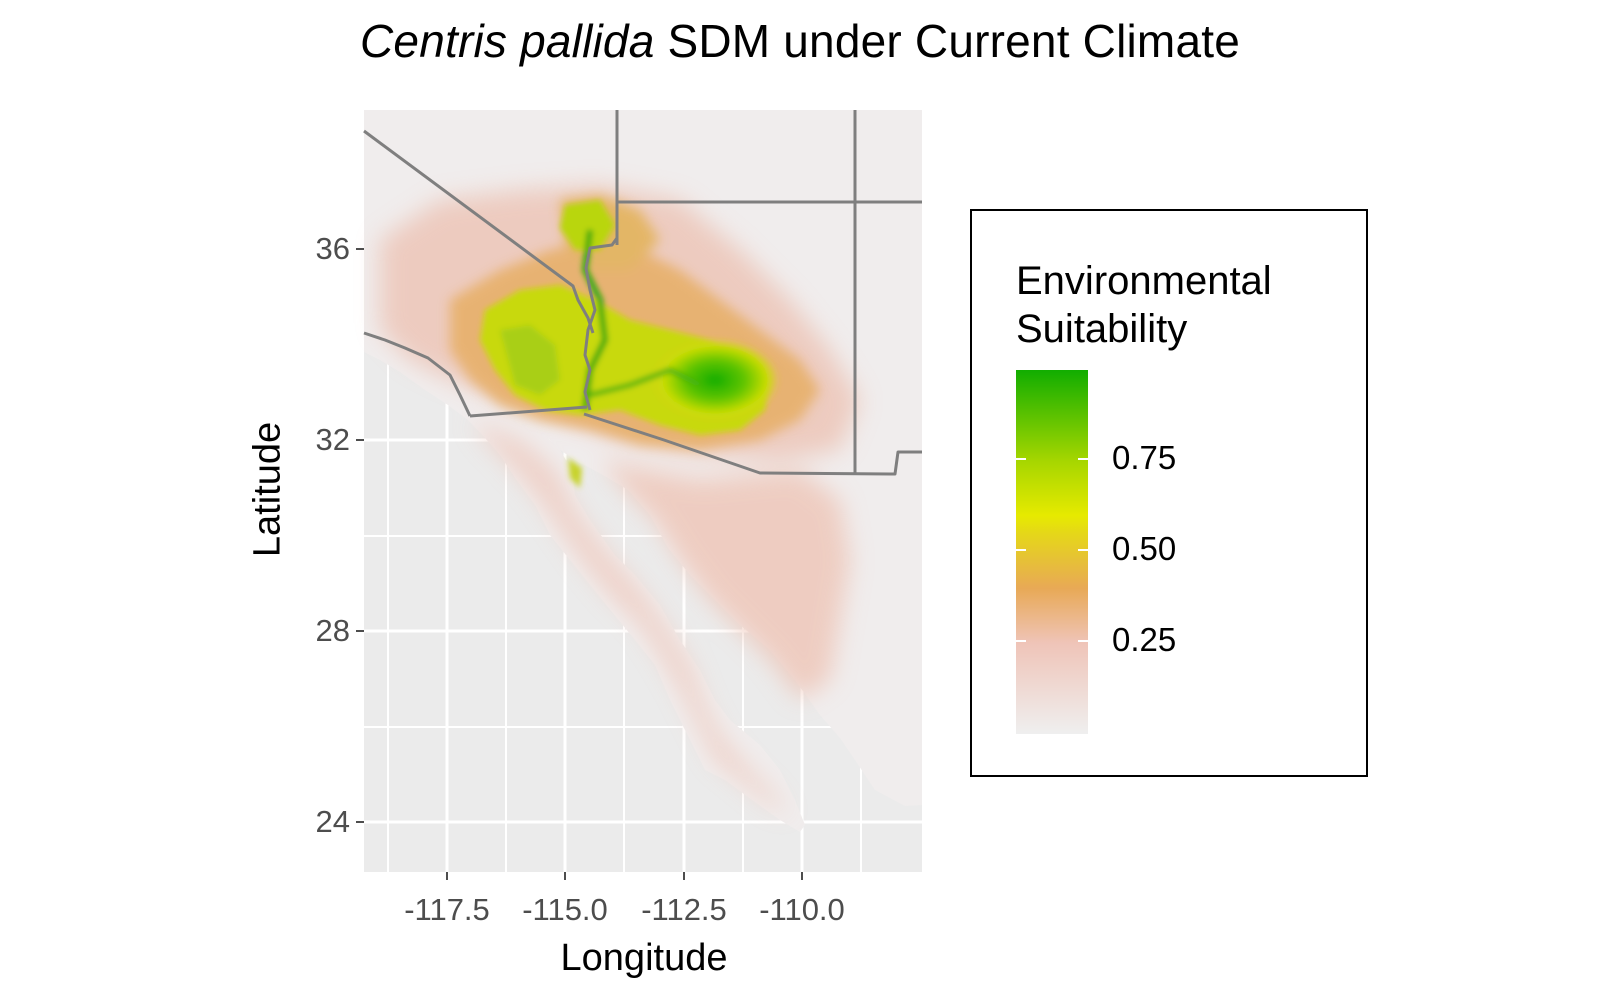  I want to click on border-us-mexico-ca, so click(528, 411).